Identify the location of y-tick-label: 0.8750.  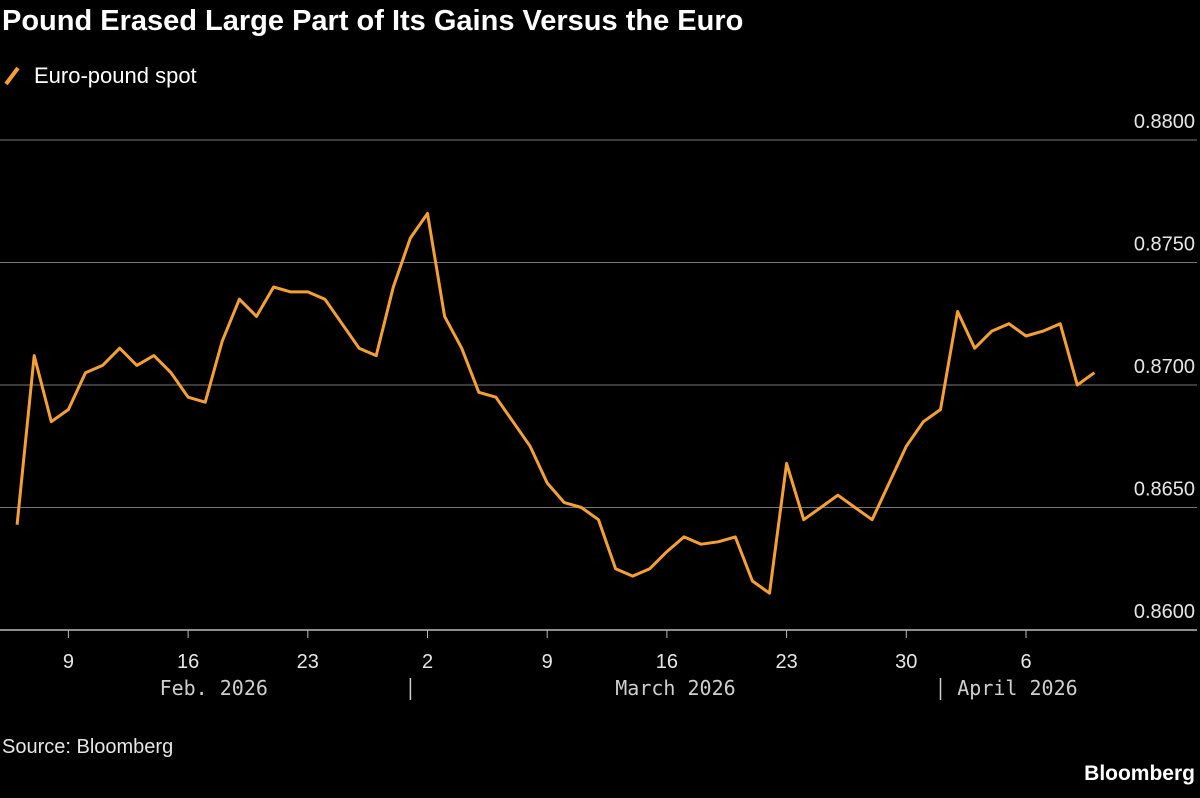
(1164, 245).